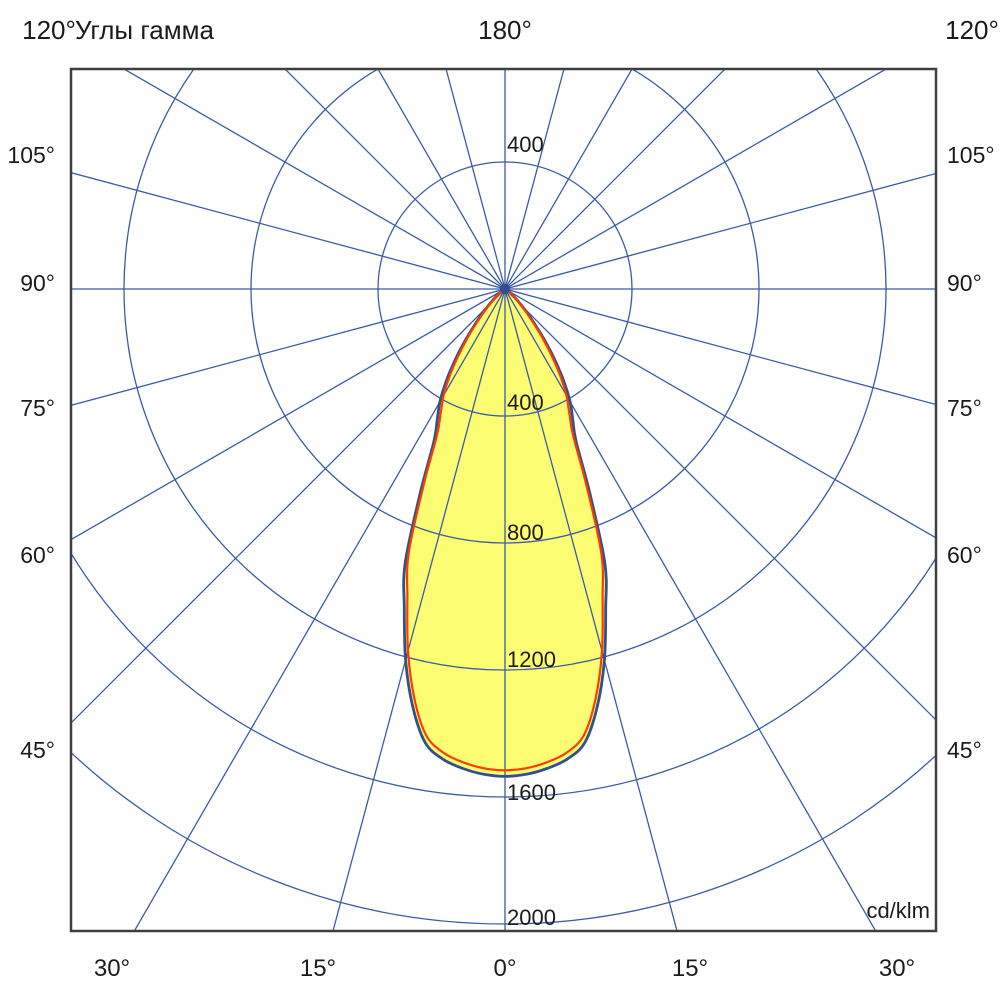  I want to click on top-right-angle-label: 120°, so click(972, 30).